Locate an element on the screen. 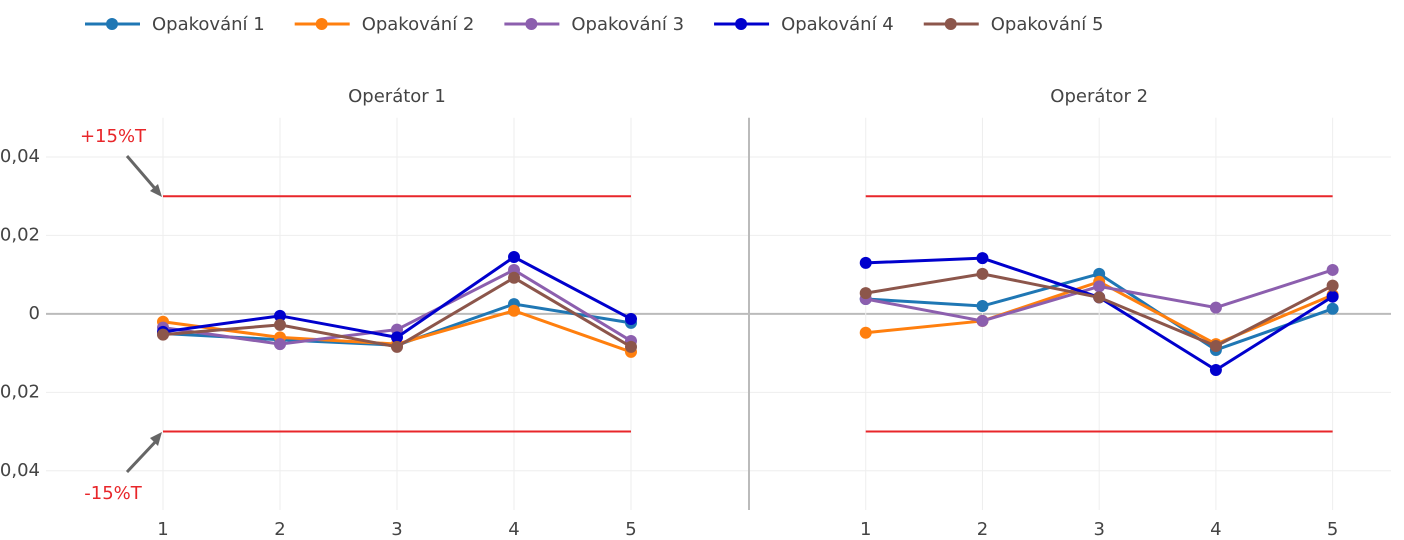 This screenshot has height=540, width=1404. y-tick-label: −0,02 is located at coordinates (20, 391).